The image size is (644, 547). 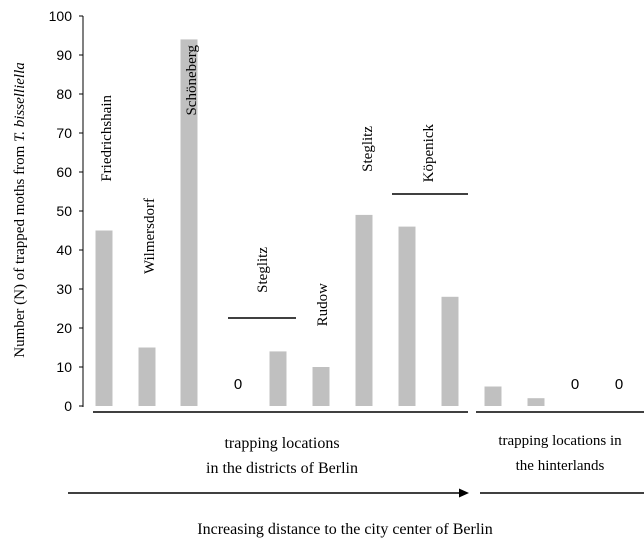 What do you see at coordinates (575, 384) in the screenshot?
I see `zero-label-hinterland-1: 0` at bounding box center [575, 384].